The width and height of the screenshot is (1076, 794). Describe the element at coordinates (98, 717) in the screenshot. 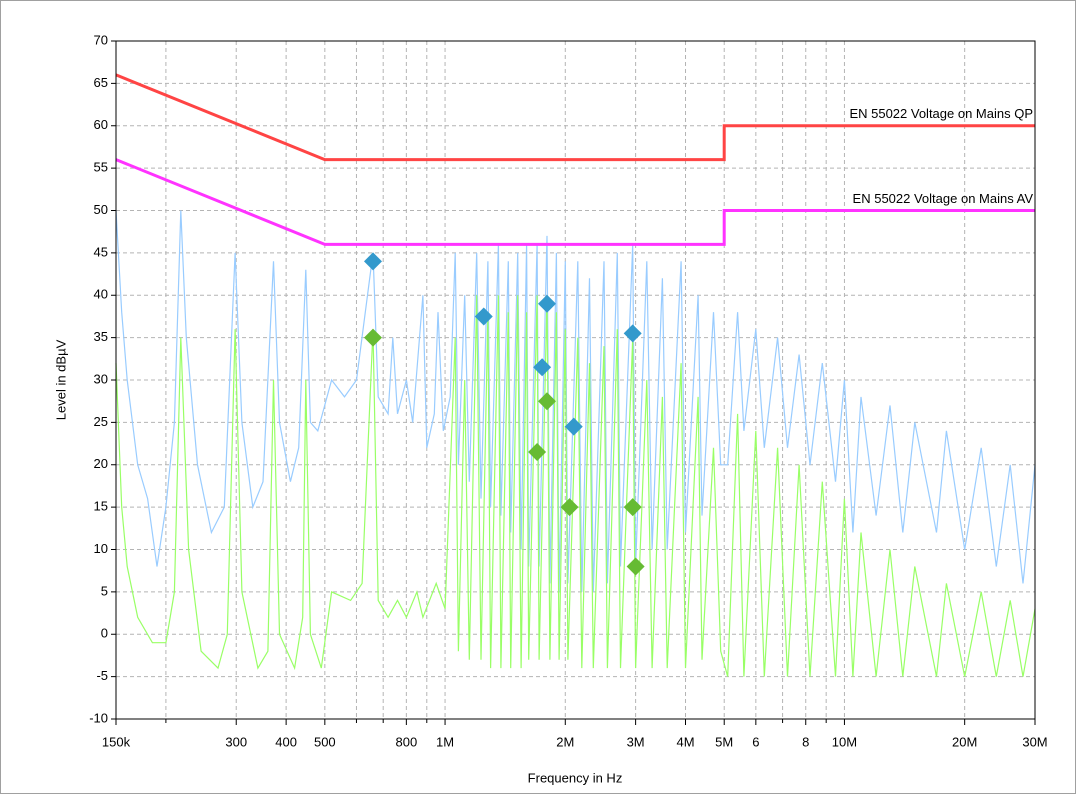

I see `y-tick-label: -10` at that location.